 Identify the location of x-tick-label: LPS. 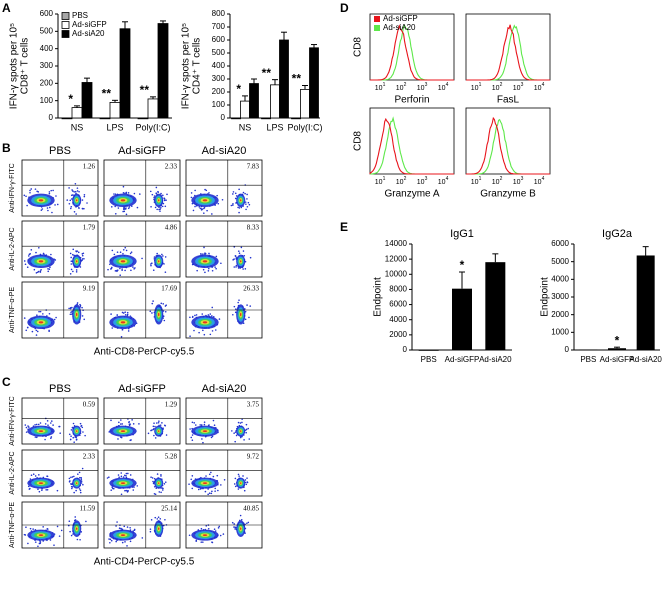
(114, 127).